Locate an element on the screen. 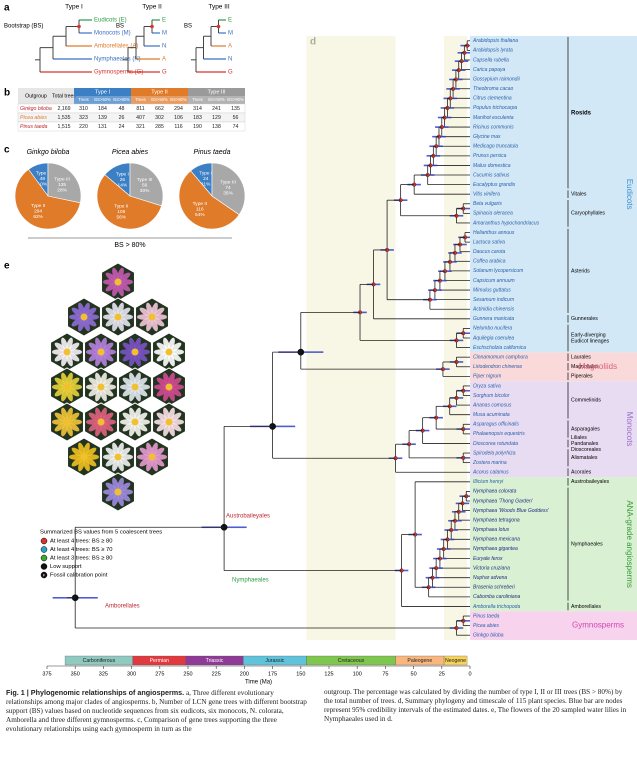 This screenshot has width=637, height=768. species-label: Nymphaea lotus is located at coordinates (491, 530).